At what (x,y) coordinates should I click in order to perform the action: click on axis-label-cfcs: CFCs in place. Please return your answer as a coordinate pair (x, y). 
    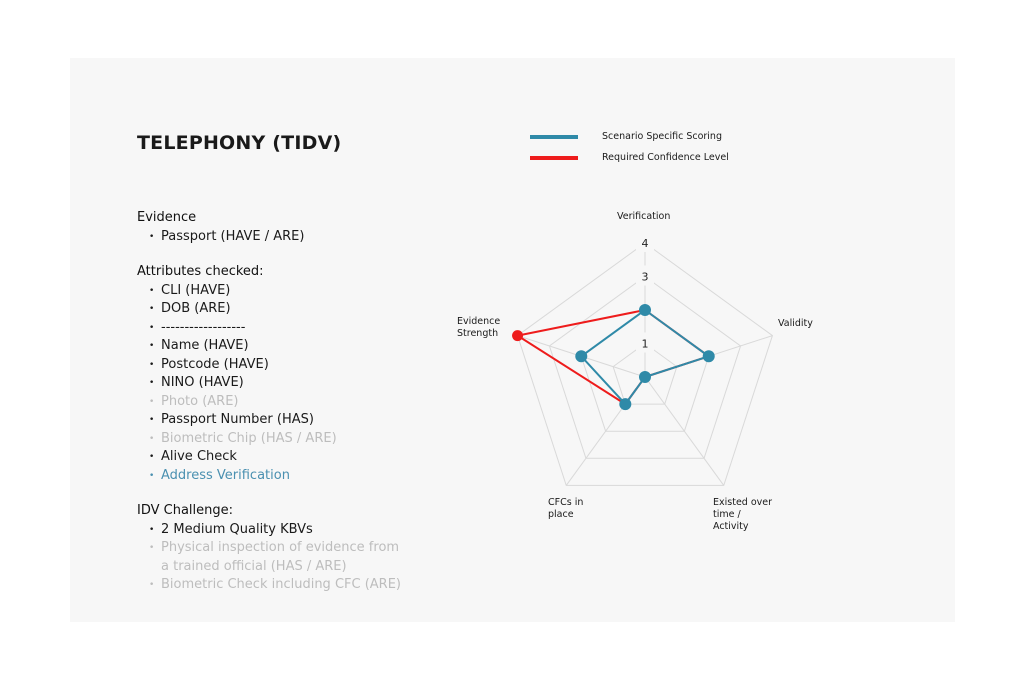
    Looking at the image, I should click on (566, 508).